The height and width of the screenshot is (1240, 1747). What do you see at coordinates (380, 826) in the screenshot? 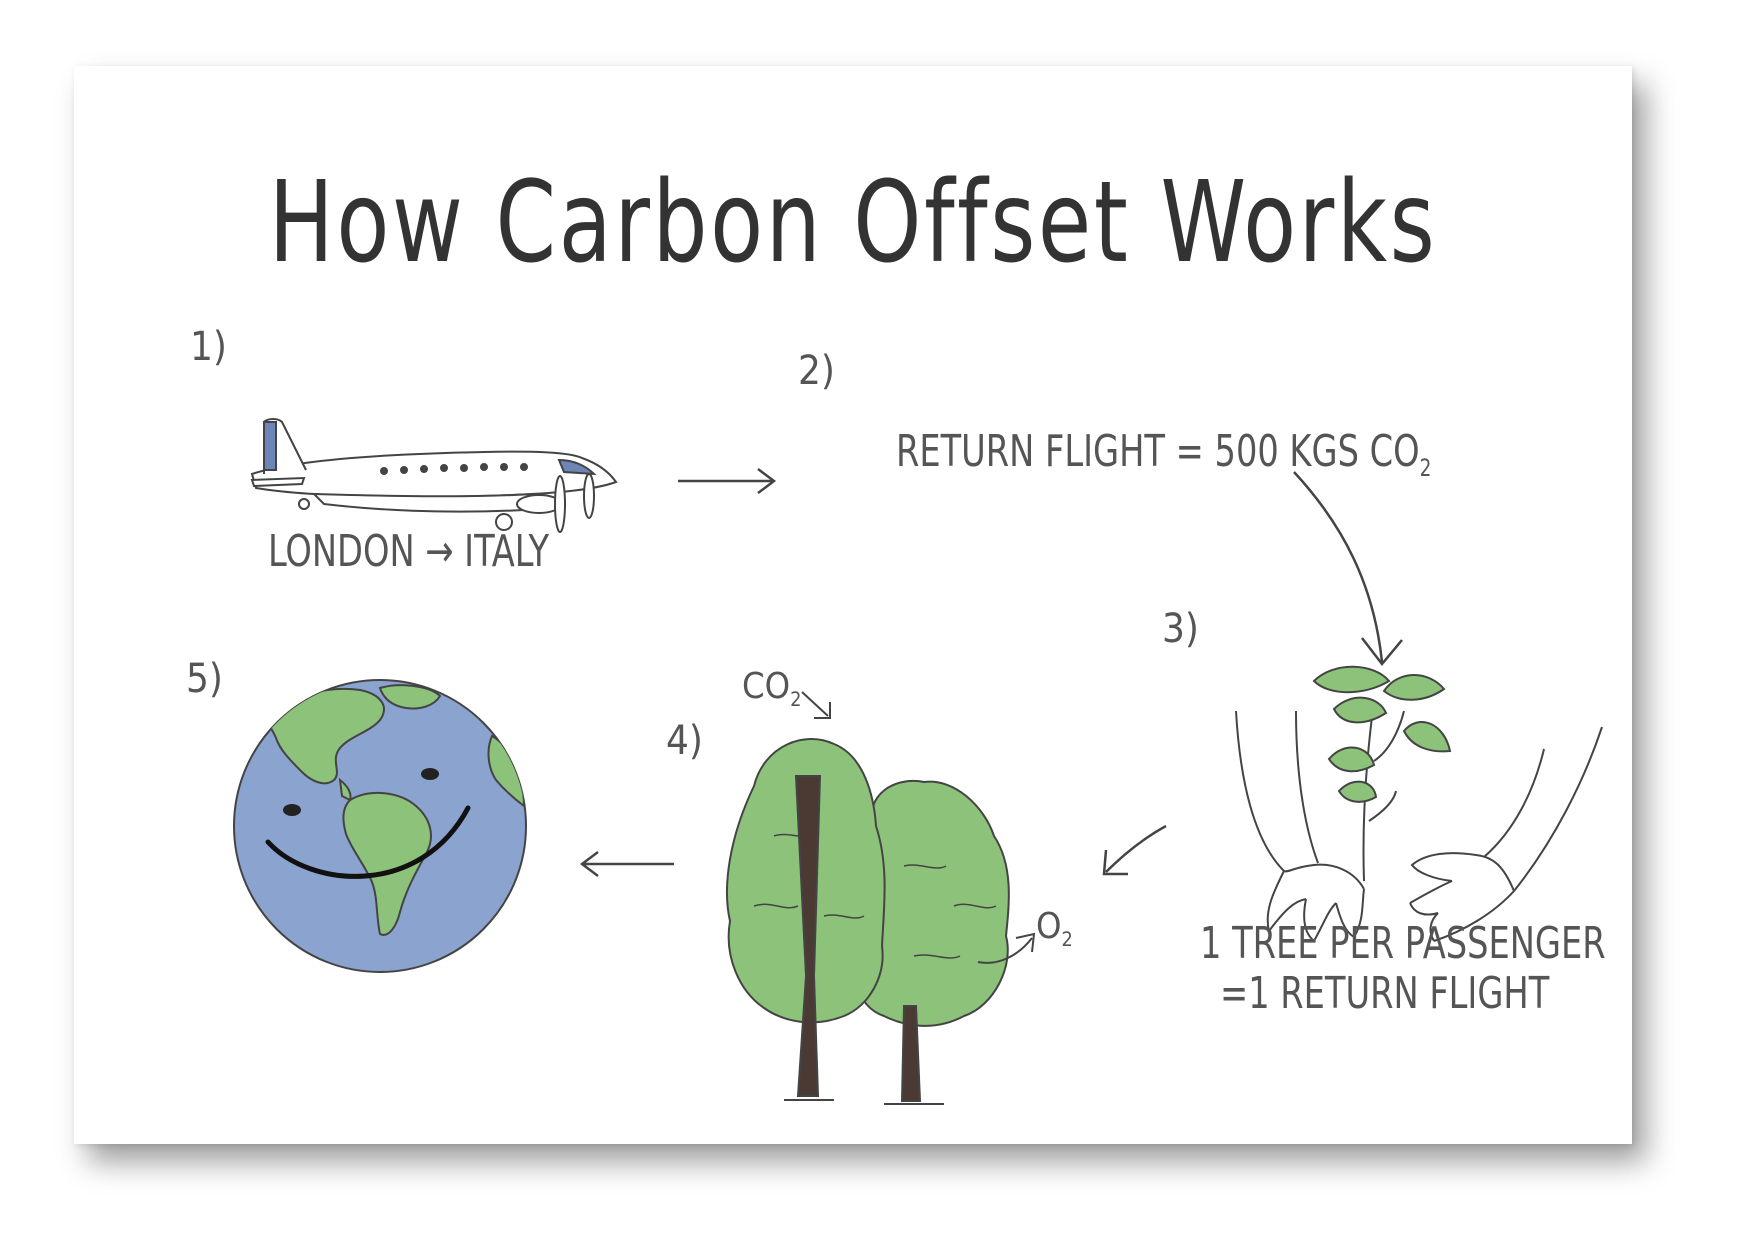
I see `smiling-earth-icon` at bounding box center [380, 826].